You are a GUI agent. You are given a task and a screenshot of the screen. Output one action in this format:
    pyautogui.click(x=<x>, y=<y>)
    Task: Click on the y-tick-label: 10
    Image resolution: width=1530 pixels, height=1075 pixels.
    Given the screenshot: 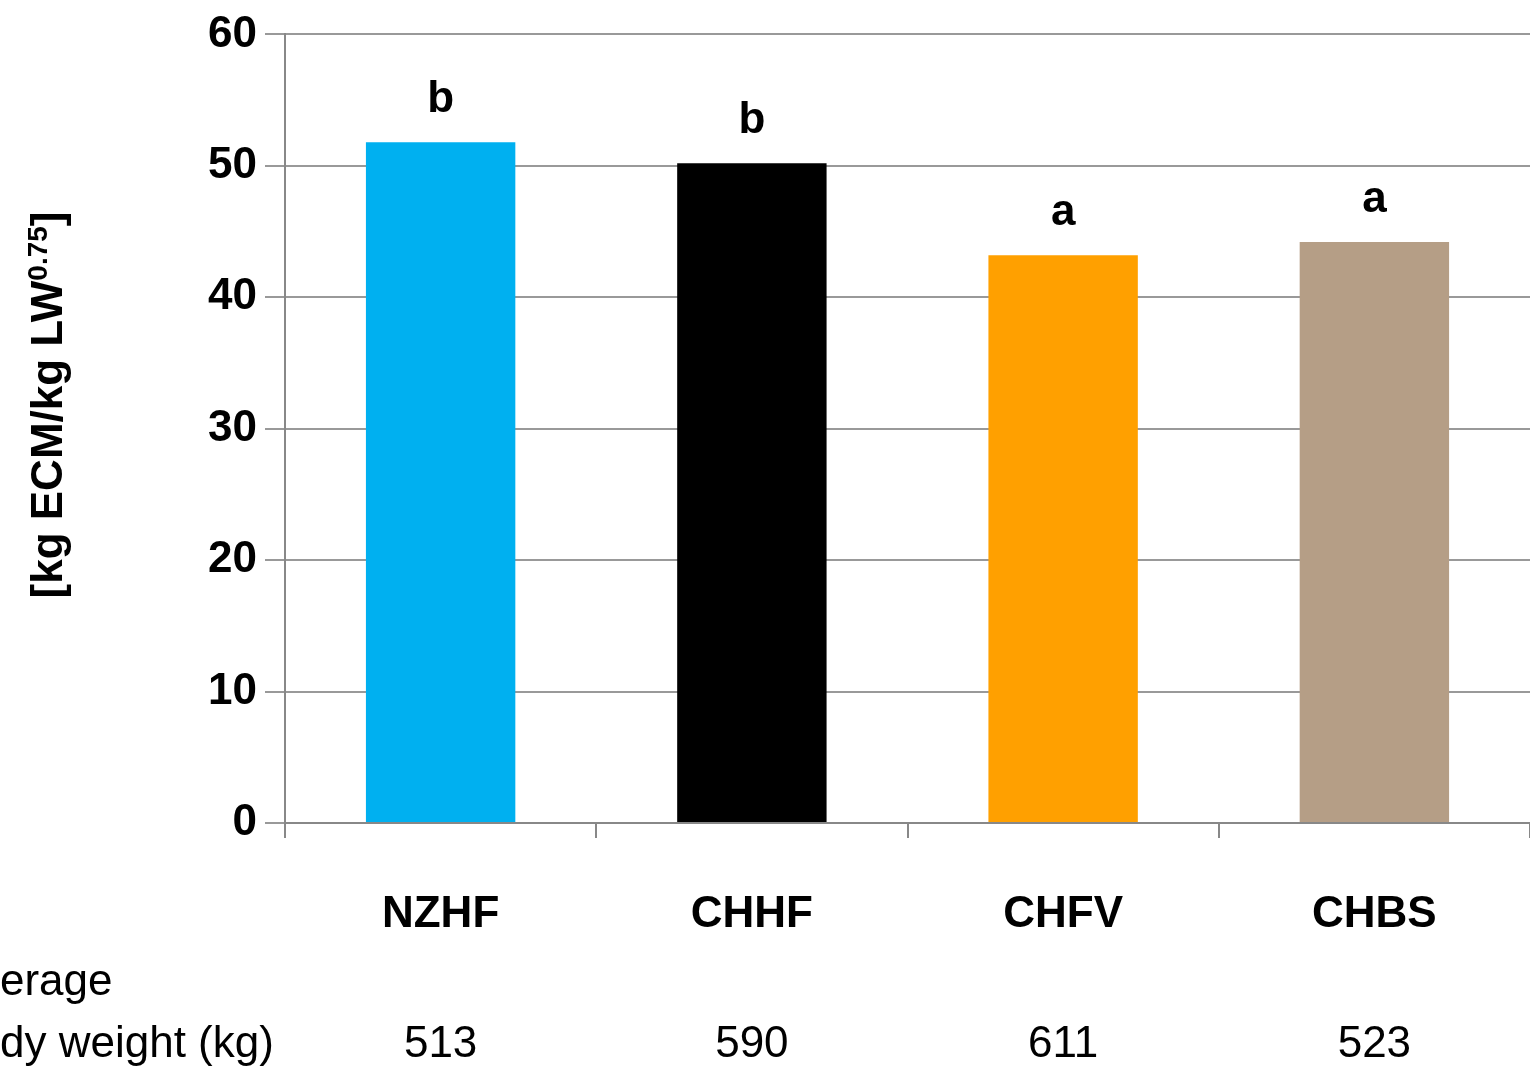 What is the action you would take?
    pyautogui.click(x=232, y=688)
    